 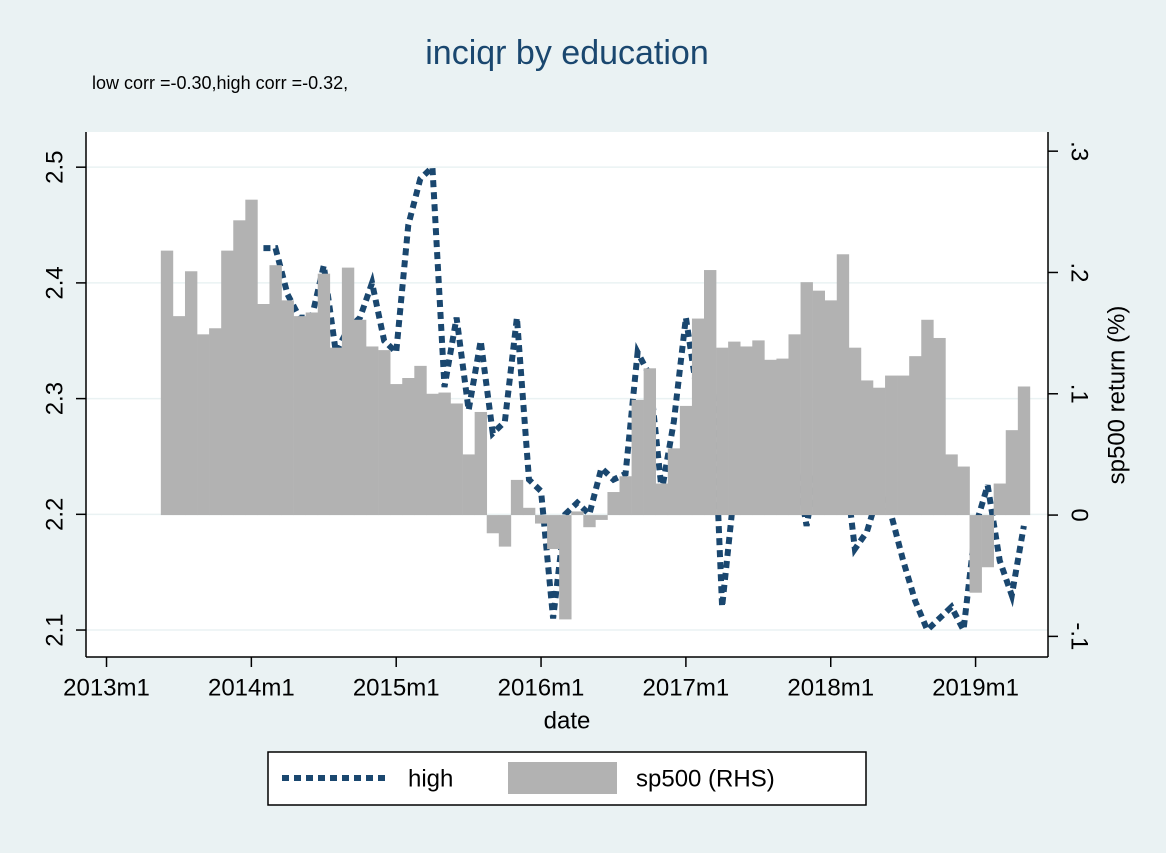 What do you see at coordinates (54, 282) in the screenshot?
I see `y-tick-label: 2.4` at bounding box center [54, 282].